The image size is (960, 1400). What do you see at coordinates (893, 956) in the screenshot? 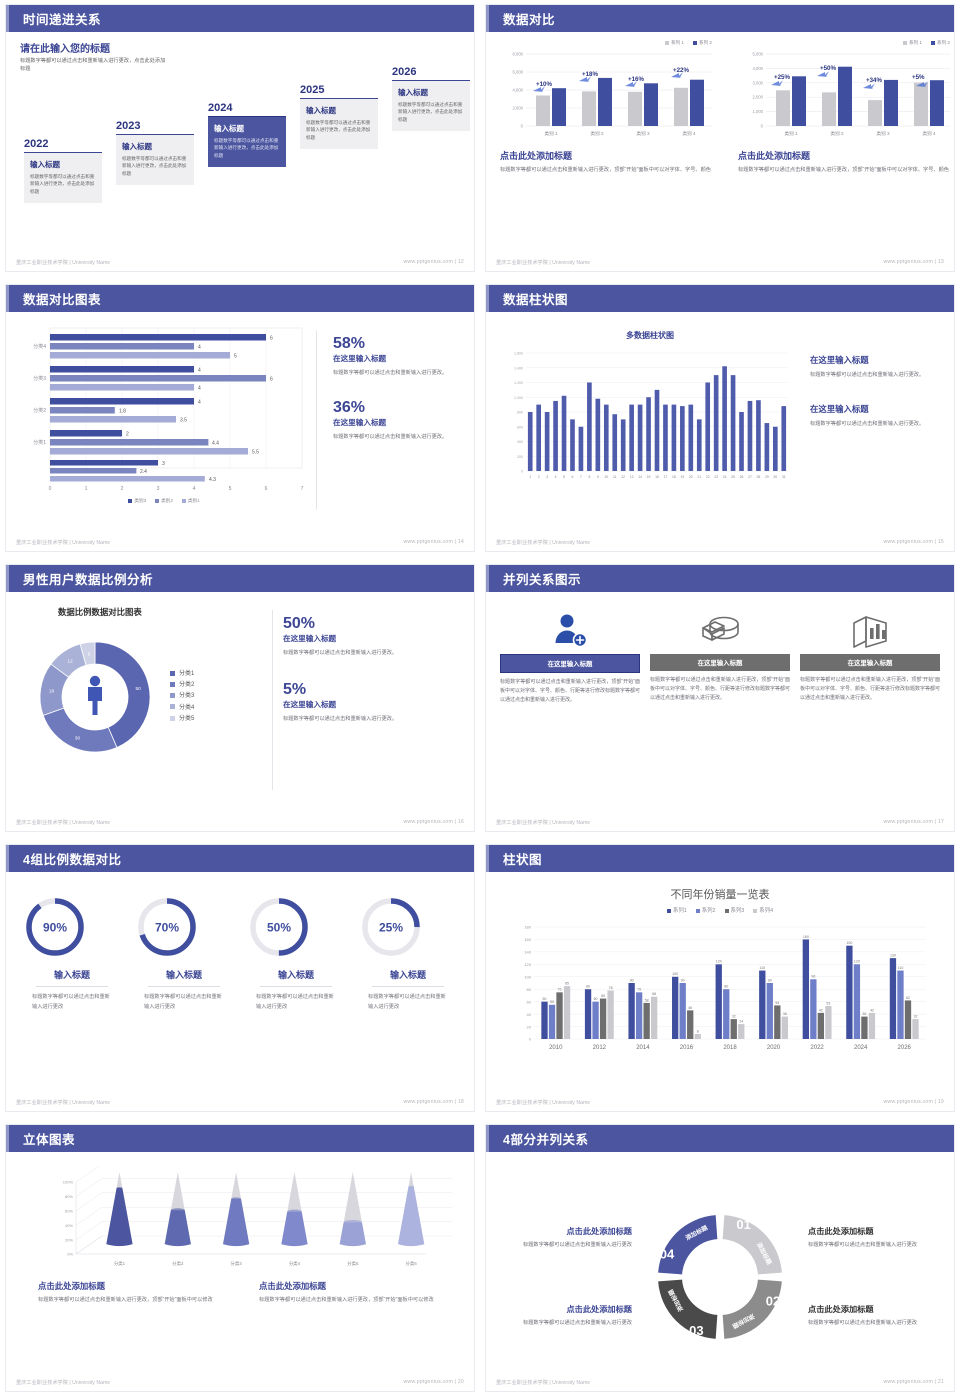
I see `svg-text: 130` at bounding box center [893, 956].